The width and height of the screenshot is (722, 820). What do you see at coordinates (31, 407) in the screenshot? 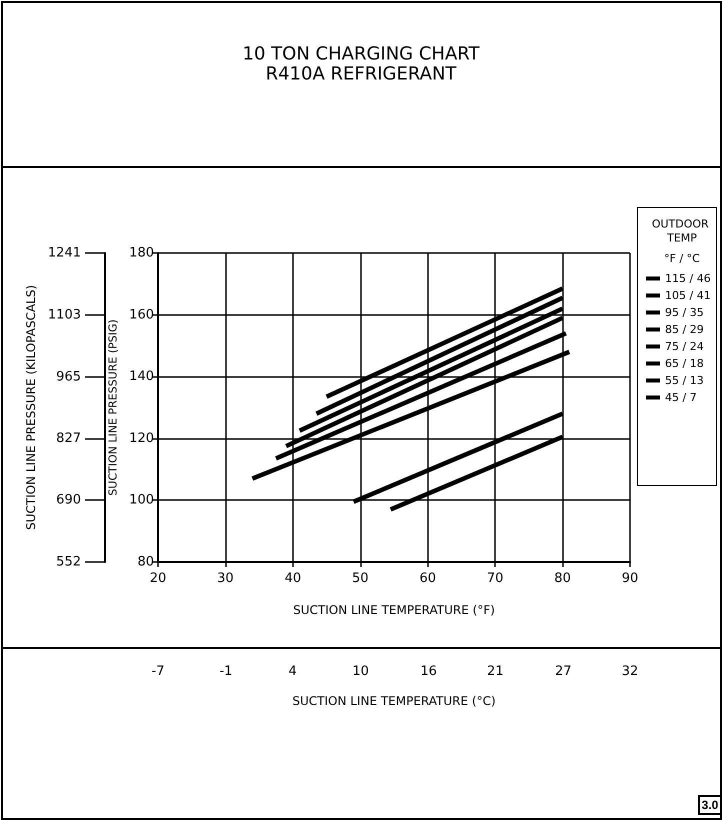
I see `y2-axis-title: SUCTION LINE PRESSURE (KILOPASCALS)` at bounding box center [31, 407].